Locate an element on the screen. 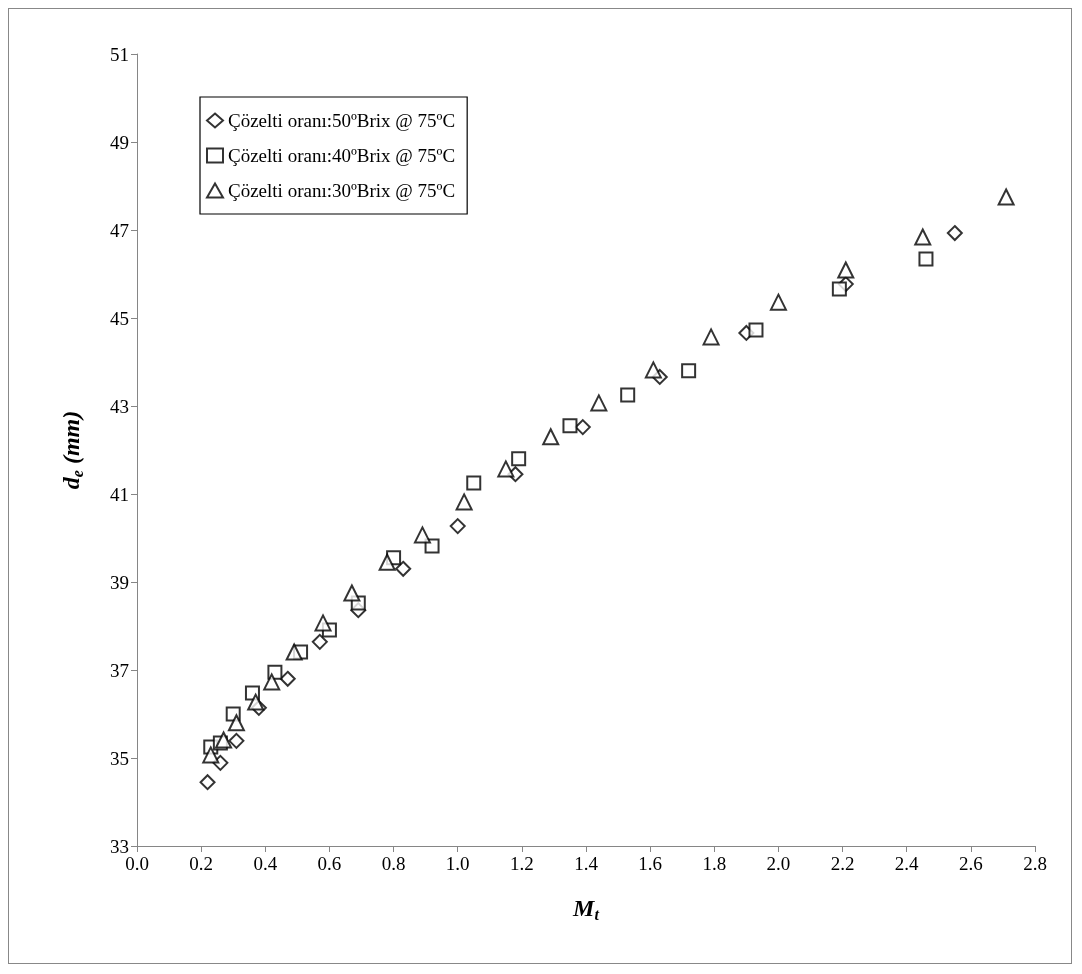 Image resolution: width=1082 pixels, height=974 pixels. y-tick-label: 41 is located at coordinates (119, 494).